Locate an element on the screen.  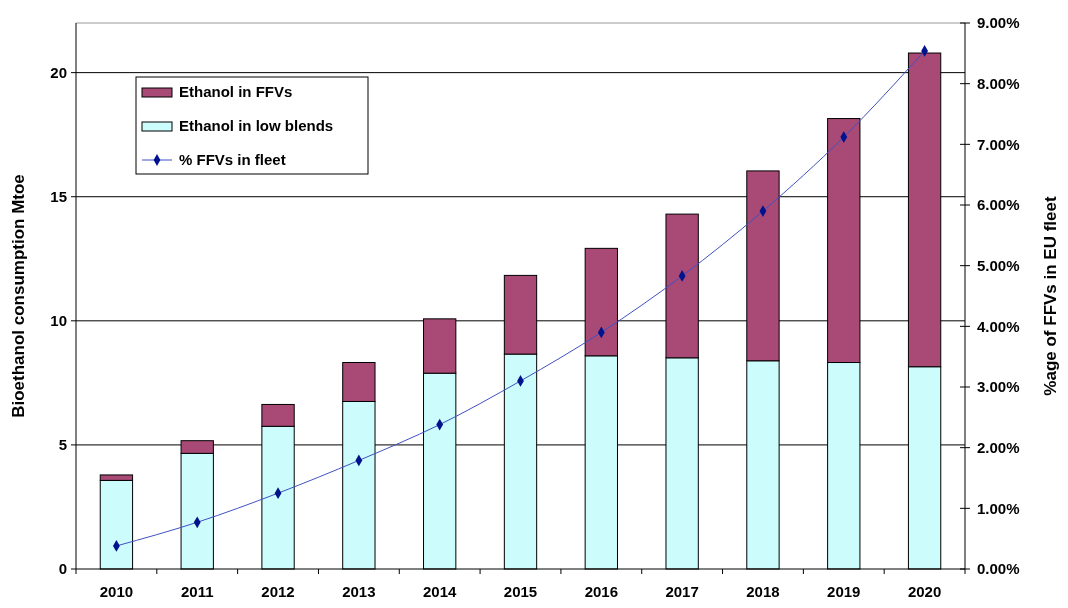
y2-tick-label: 9.00% is located at coordinates (998, 23).